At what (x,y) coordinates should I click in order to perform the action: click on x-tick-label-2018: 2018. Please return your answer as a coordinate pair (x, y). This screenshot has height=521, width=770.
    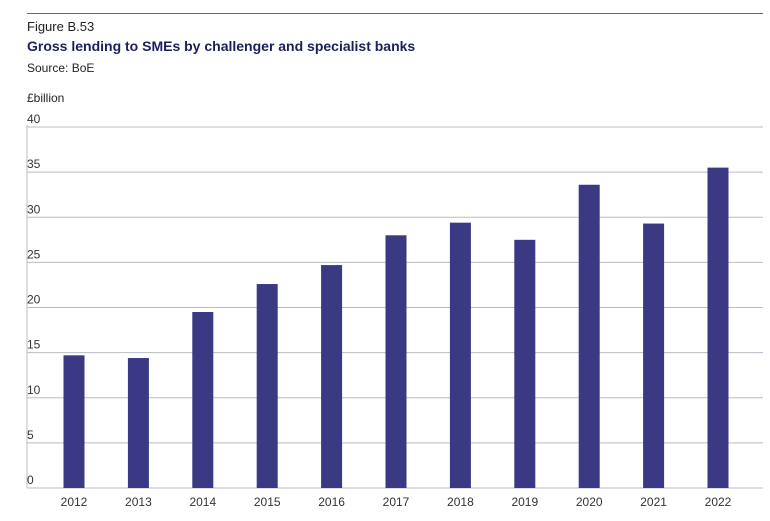
    Looking at the image, I should click on (460, 502).